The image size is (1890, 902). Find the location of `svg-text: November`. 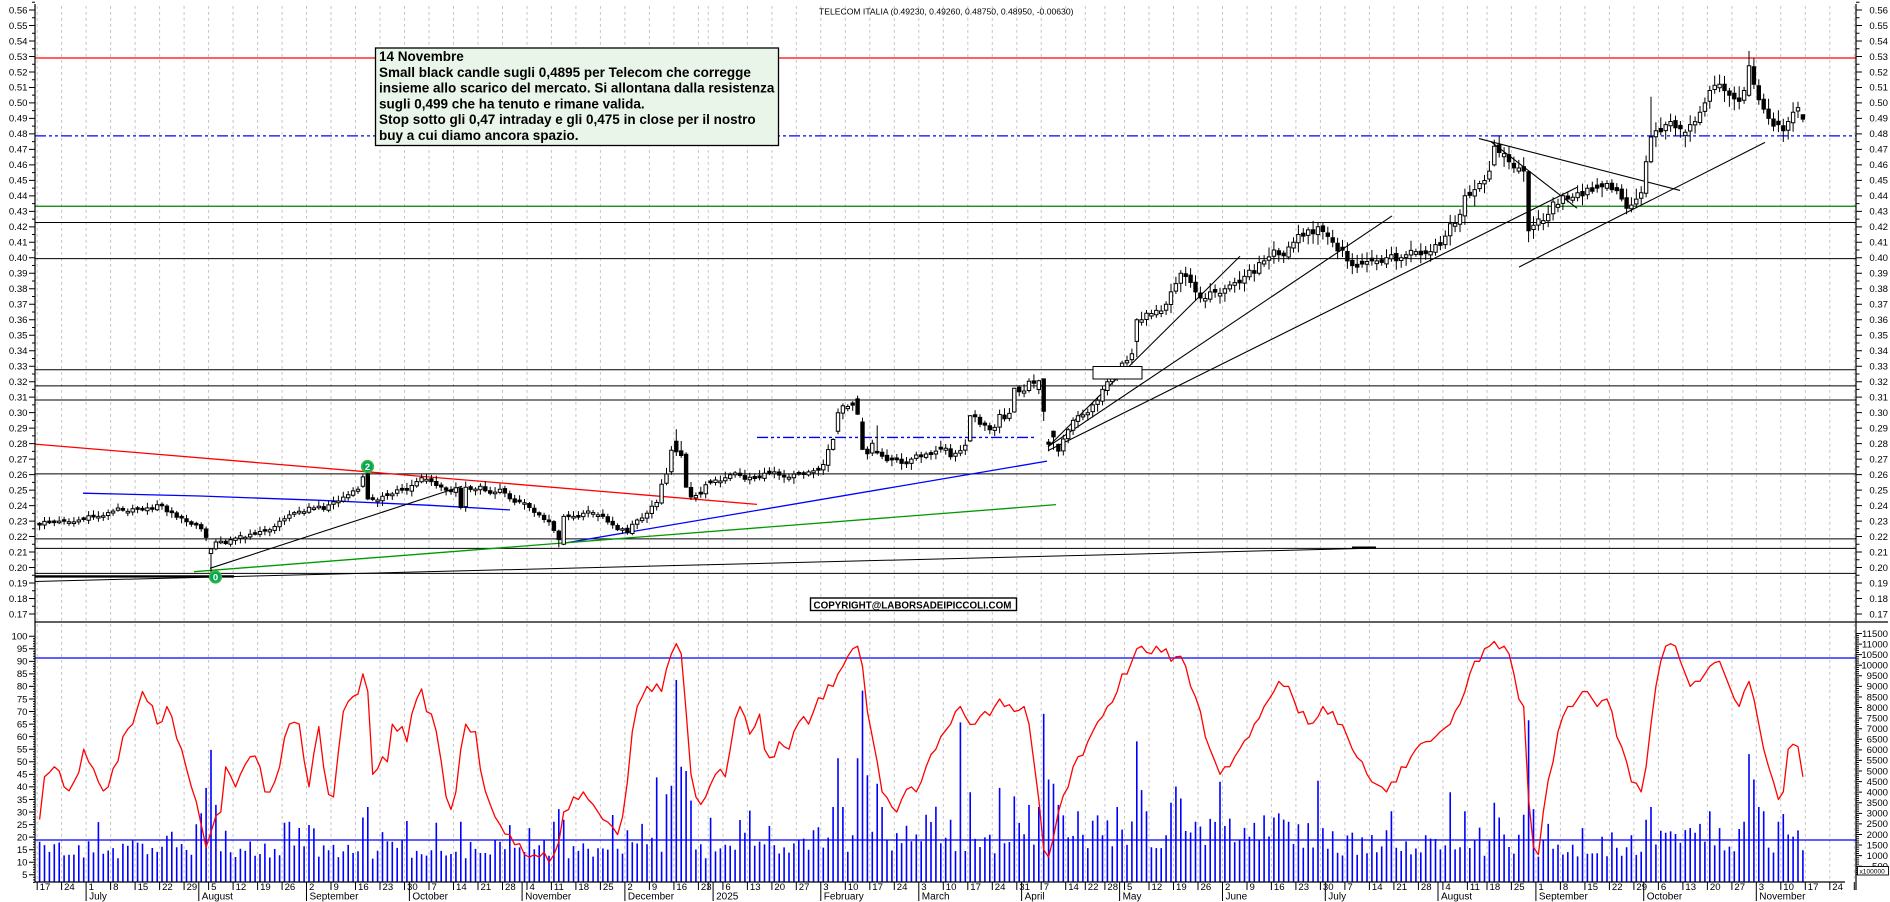

svg-text: November is located at coordinates (548, 897).